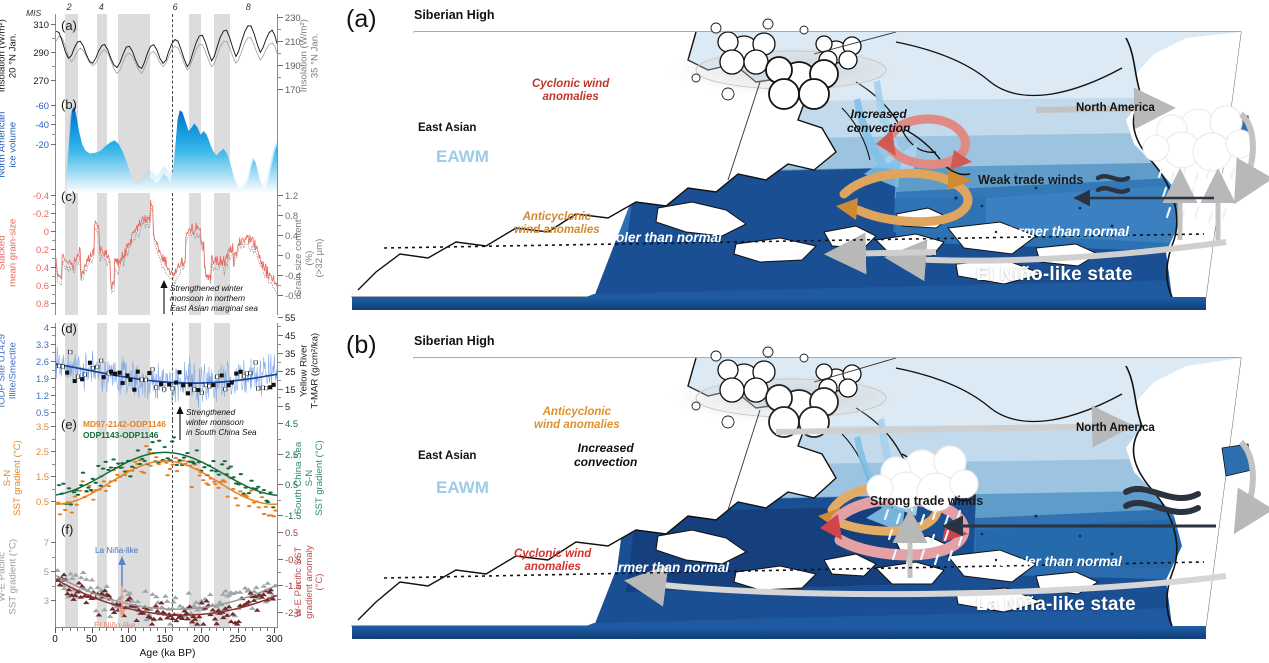  What do you see at coordinates (175, 7) in the screenshot?
I see `mis-stage-6: 6` at bounding box center [175, 7].